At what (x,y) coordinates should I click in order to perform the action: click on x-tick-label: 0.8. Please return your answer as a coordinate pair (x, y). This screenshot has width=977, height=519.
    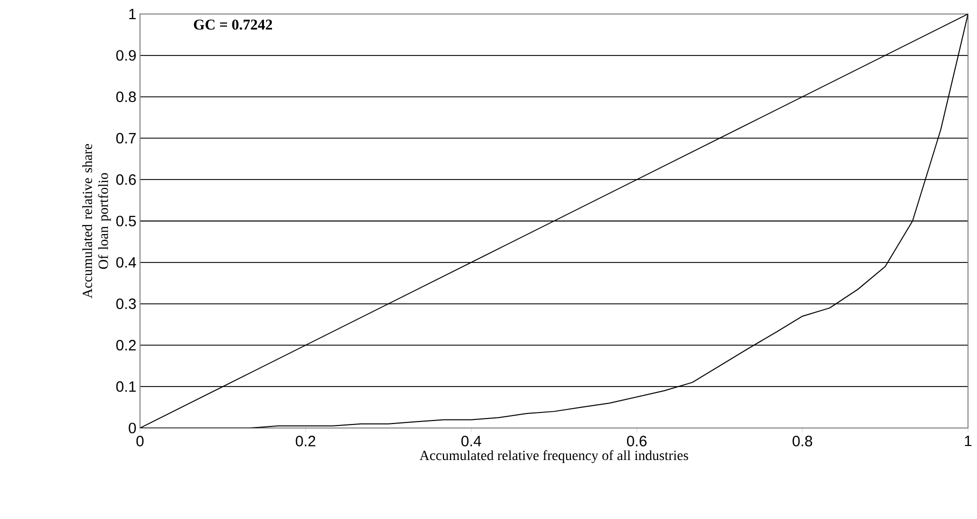
    Looking at the image, I should click on (802, 441).